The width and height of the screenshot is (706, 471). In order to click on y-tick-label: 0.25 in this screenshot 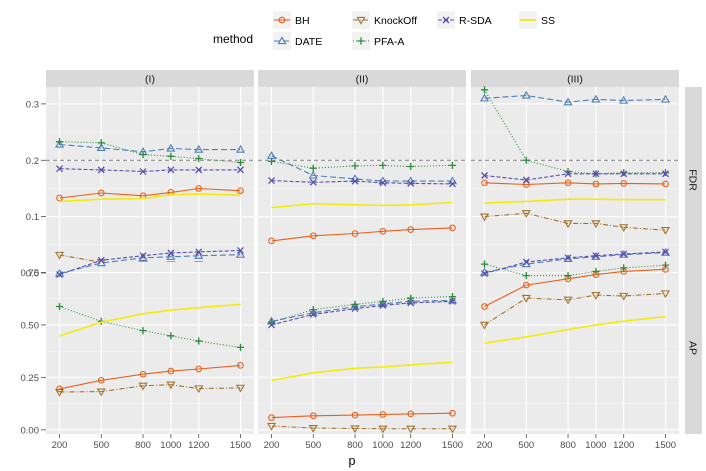, I will do `click(30, 378)`.